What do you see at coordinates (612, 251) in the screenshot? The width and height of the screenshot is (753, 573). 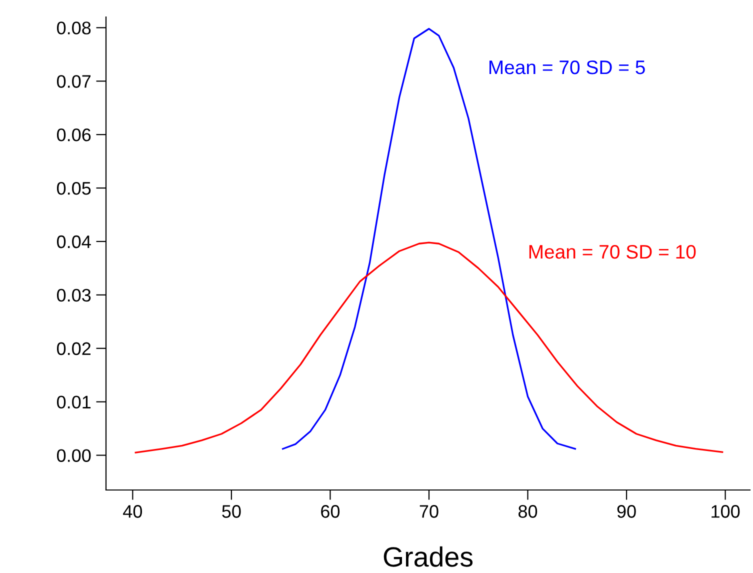 I see `text: Mean = 70 SD = 10` at bounding box center [612, 251].